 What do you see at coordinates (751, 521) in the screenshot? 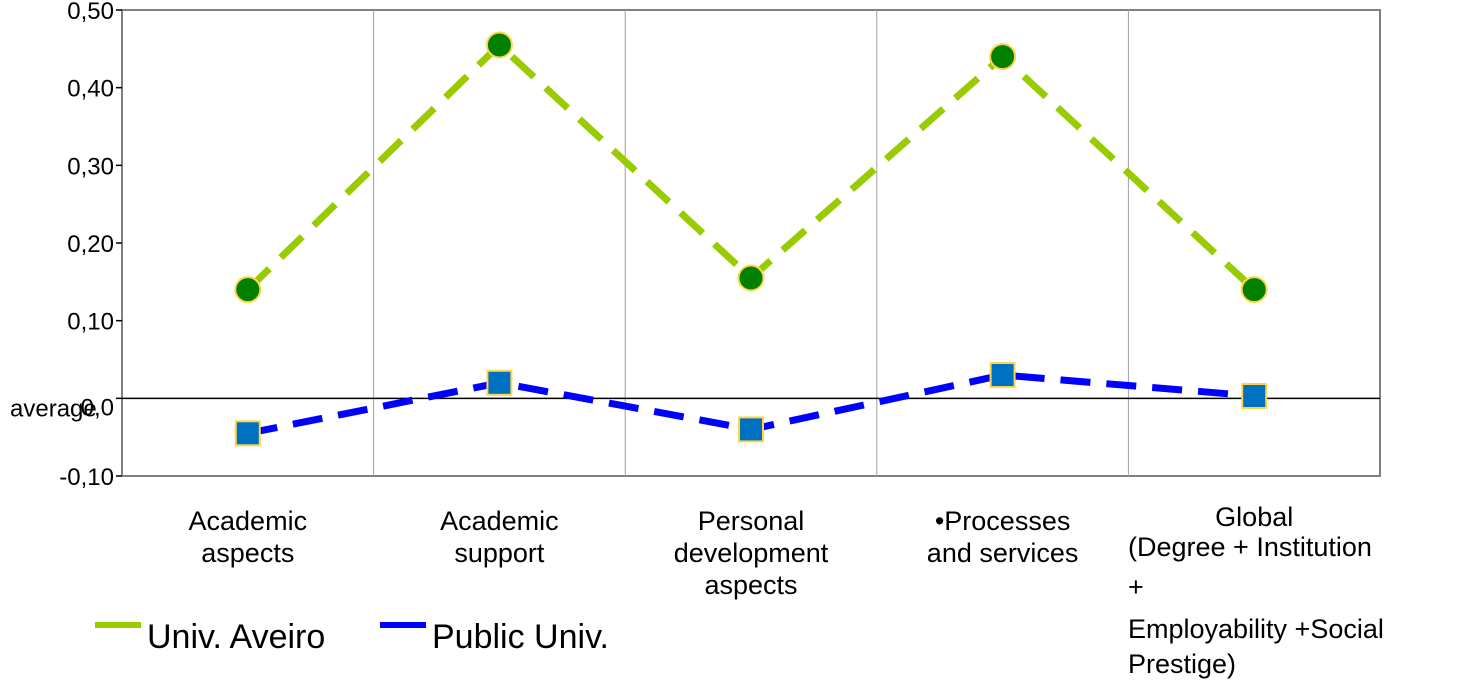
I see `x-tick-label: Personal` at bounding box center [751, 521].